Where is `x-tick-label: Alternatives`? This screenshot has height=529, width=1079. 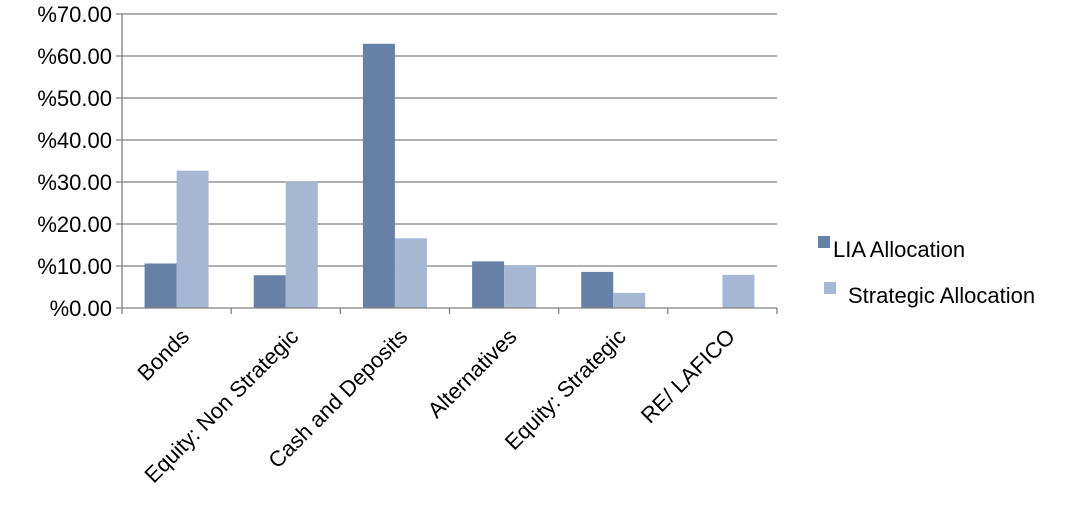 x-tick-label: Alternatives is located at coordinates (472, 373).